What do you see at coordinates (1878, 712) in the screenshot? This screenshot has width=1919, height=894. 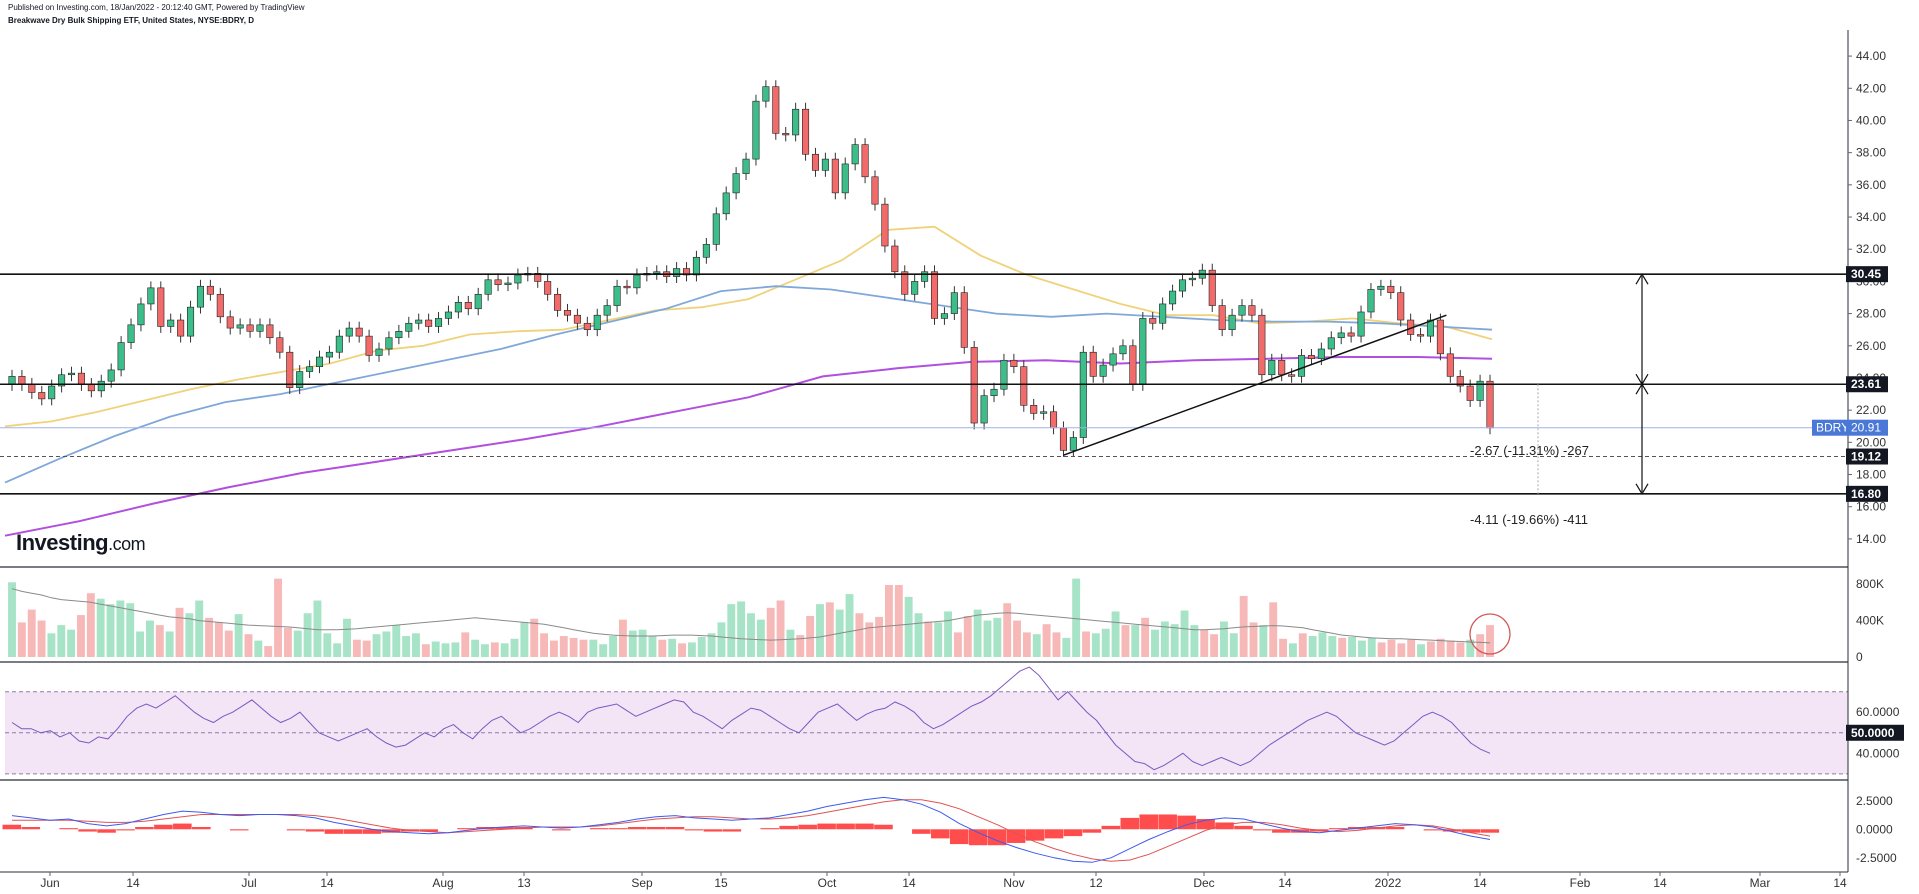 I see `rsi-tick-label: 60.0000` at bounding box center [1878, 712].